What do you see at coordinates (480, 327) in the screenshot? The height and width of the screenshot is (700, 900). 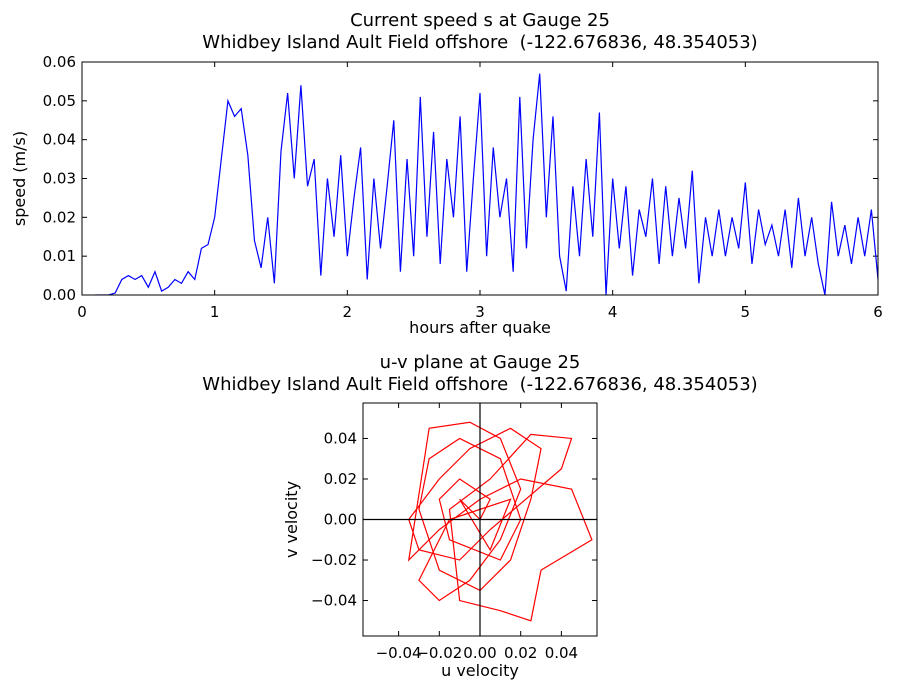 I see `x-axis-label: hours after quake` at bounding box center [480, 327].